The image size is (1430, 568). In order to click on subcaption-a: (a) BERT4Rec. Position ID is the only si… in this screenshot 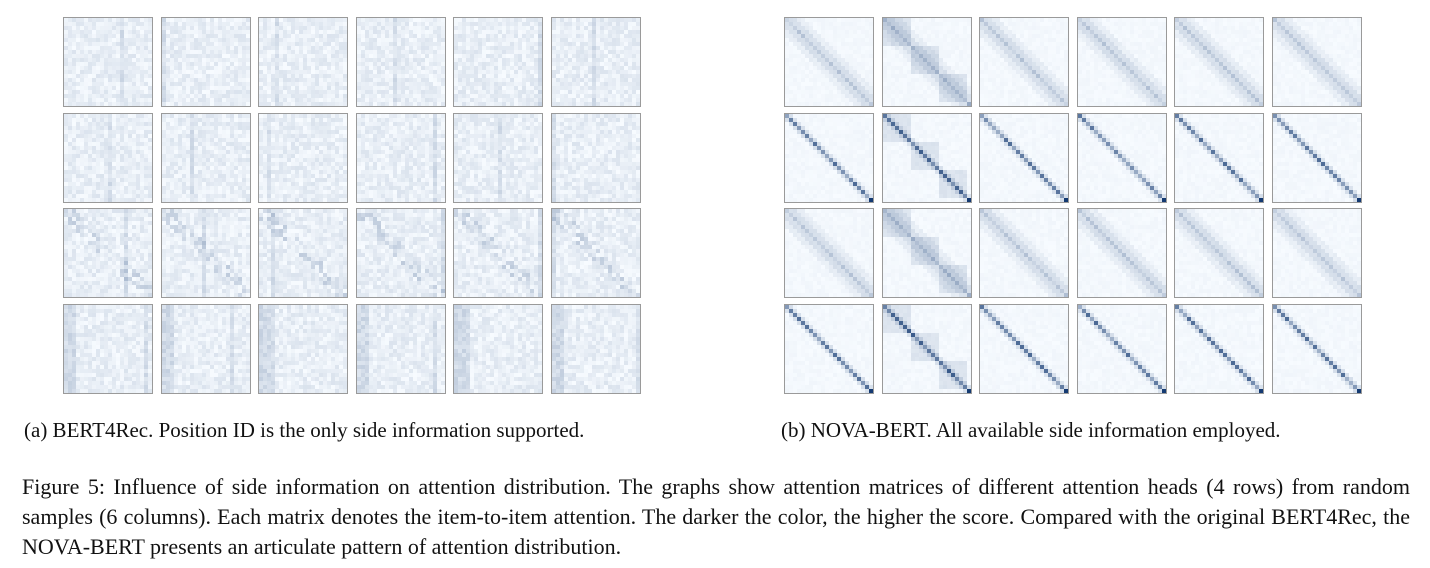, I will do `click(304, 430)`.